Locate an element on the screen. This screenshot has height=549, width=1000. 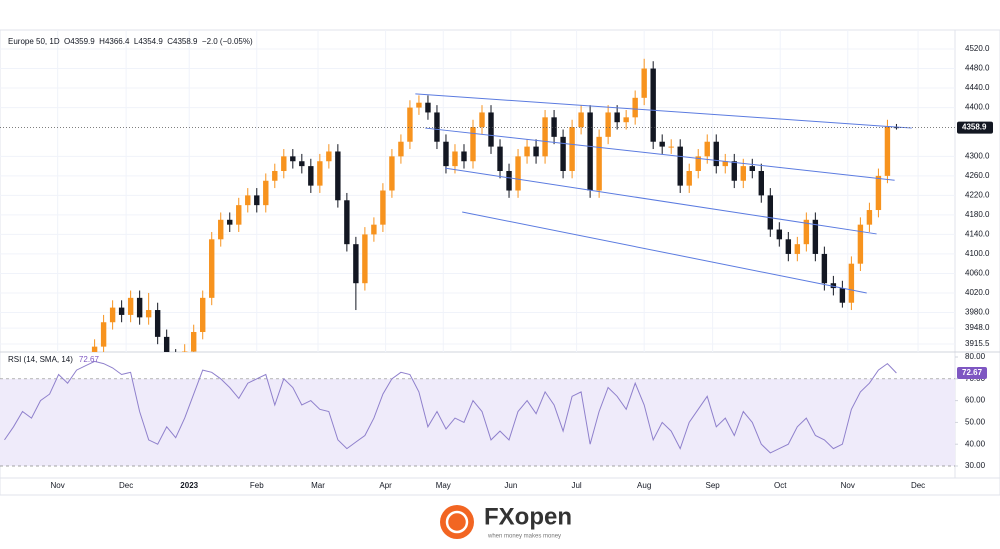
x-tick-label: Mar is located at coordinates (318, 485).